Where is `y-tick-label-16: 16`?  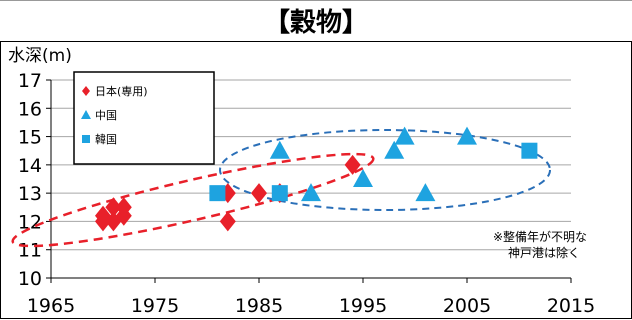 y-tick-label-16: 16 is located at coordinates (30, 109).